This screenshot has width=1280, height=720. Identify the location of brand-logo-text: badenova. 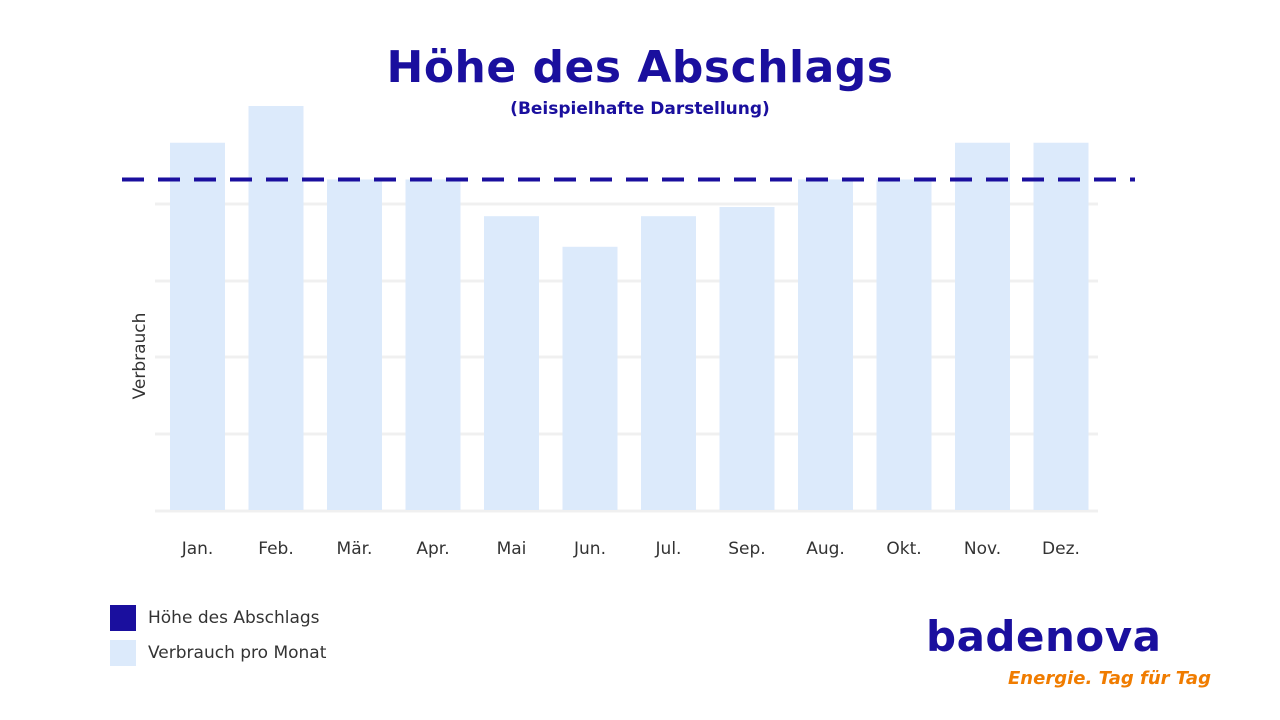
(1044, 636).